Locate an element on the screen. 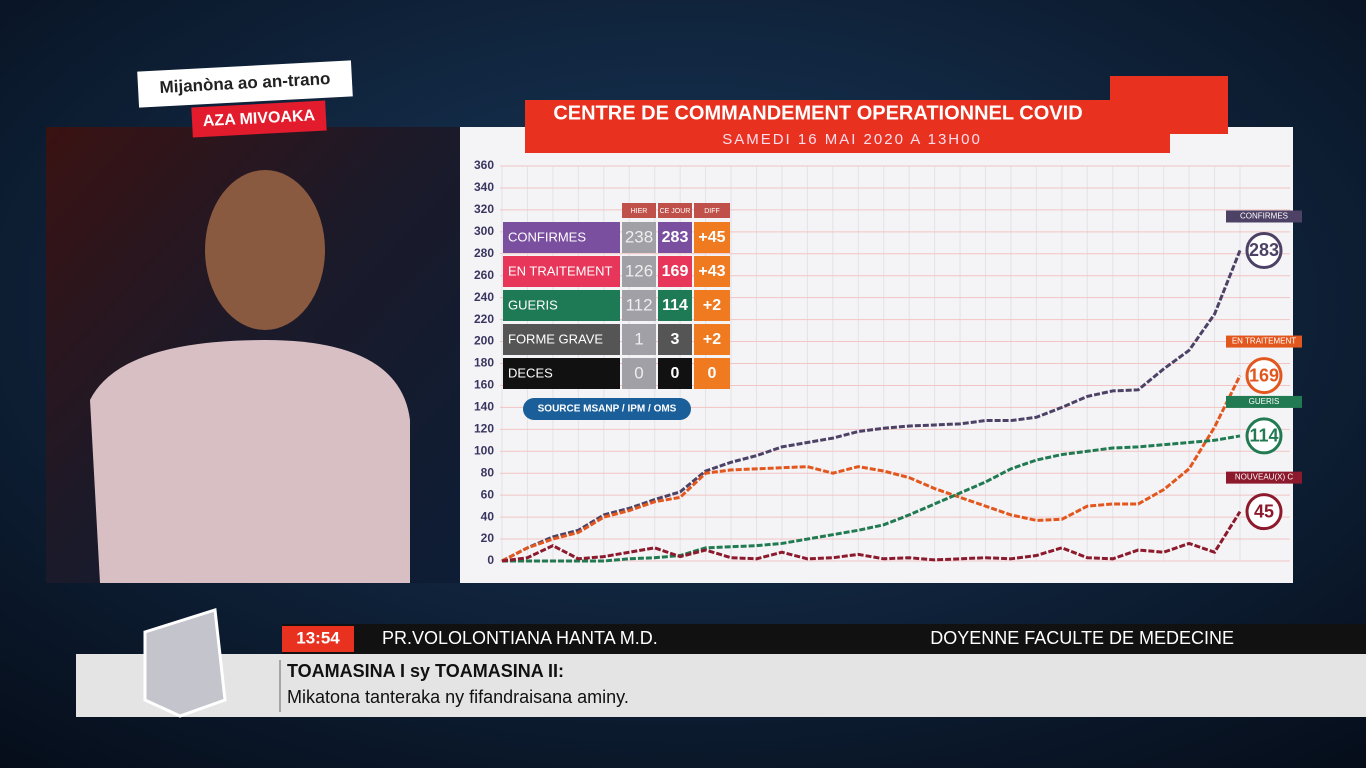 The image size is (1366, 768). station-logo is located at coordinates (185, 663).